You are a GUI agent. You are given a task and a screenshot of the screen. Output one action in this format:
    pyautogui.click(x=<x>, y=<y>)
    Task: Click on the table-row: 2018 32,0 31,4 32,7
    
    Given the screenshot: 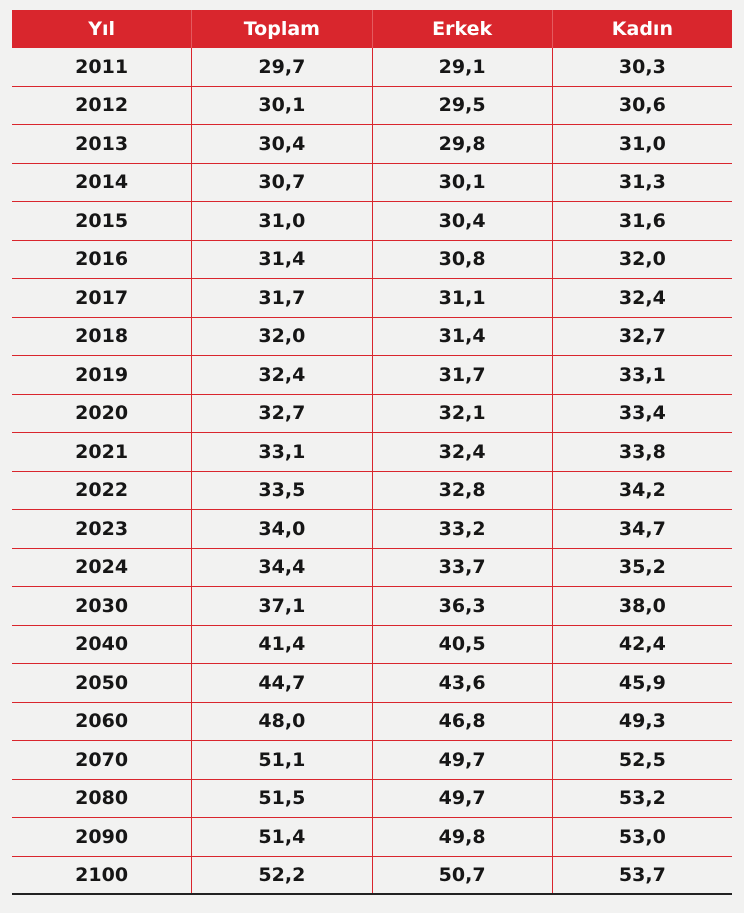 What is the action you would take?
    pyautogui.click(x=372, y=336)
    